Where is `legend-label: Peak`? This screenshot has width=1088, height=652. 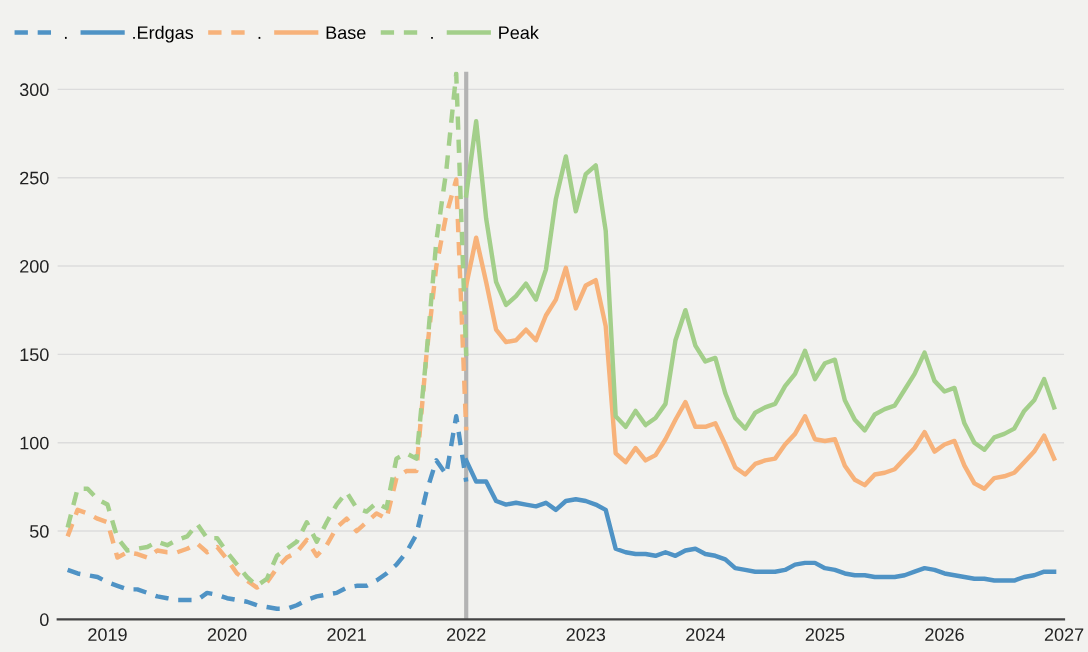
legend-label: Peak is located at coordinates (519, 32).